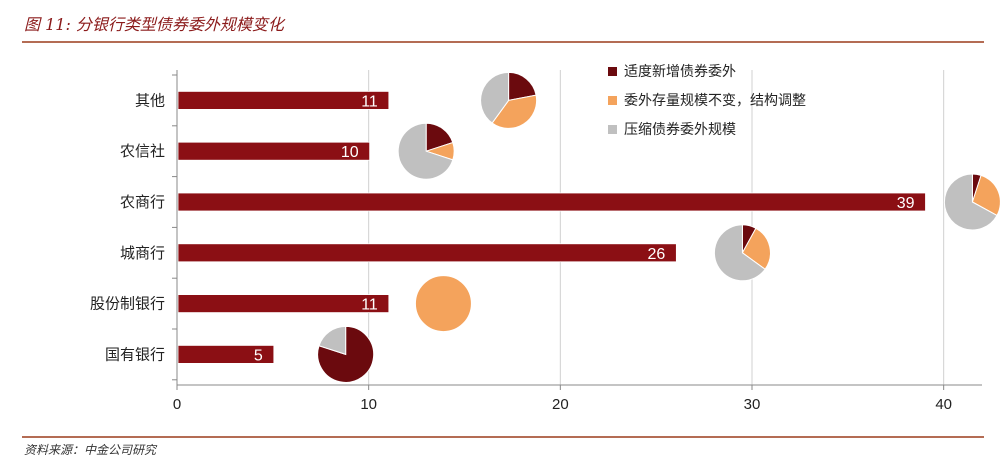 The height and width of the screenshot is (468, 1004). Describe the element at coordinates (715, 101) in the screenshot. I see `legend-label-unchanged: 委外存量规模不变，结构调整` at that location.